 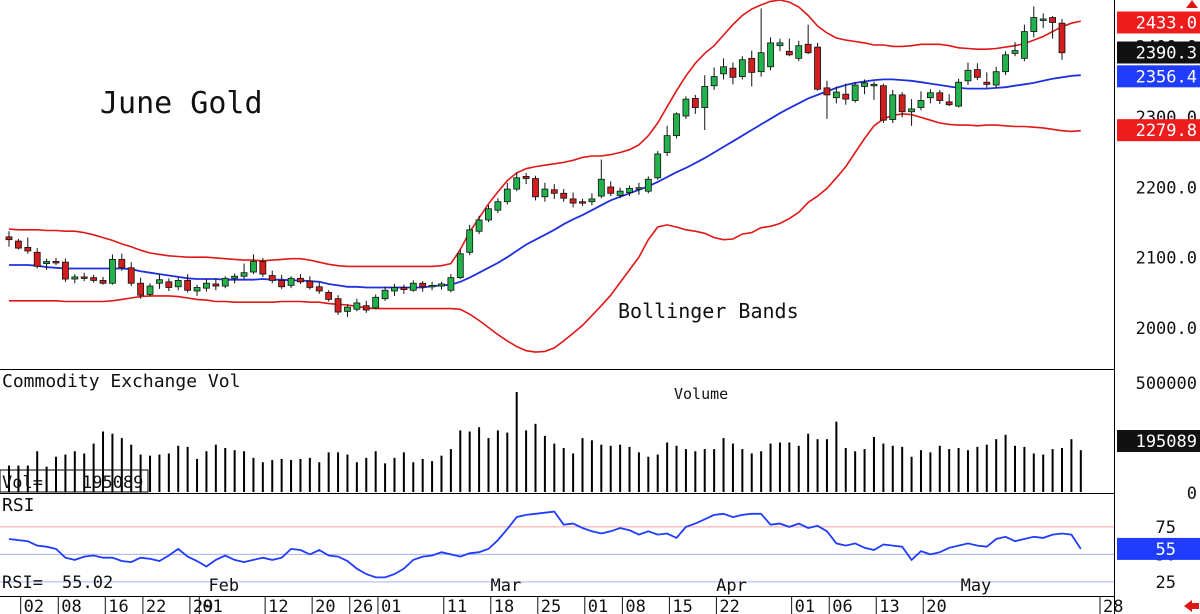 What do you see at coordinates (1166, 583) in the screenshot?
I see `rsi-tick-label: 25` at bounding box center [1166, 583].